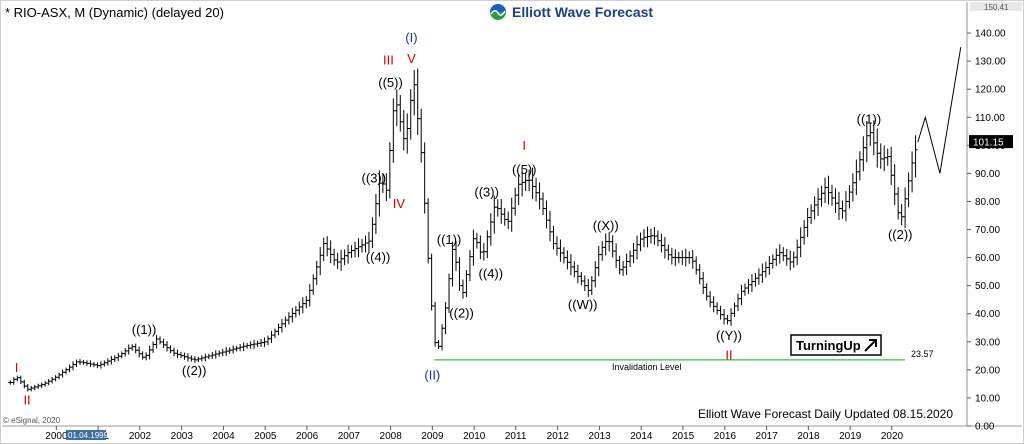  What do you see at coordinates (558, 436) in the screenshot?
I see `x-tick-label: 2012` at bounding box center [558, 436].